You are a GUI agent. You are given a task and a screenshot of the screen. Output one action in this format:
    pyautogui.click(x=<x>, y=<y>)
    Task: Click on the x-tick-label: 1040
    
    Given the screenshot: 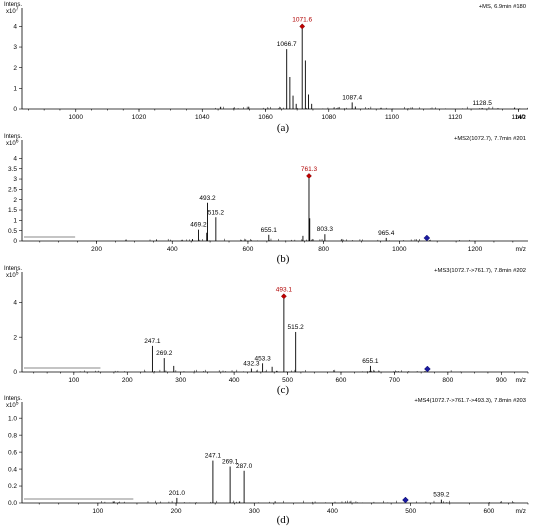 What is the action you would take?
    pyautogui.click(x=202, y=117)
    